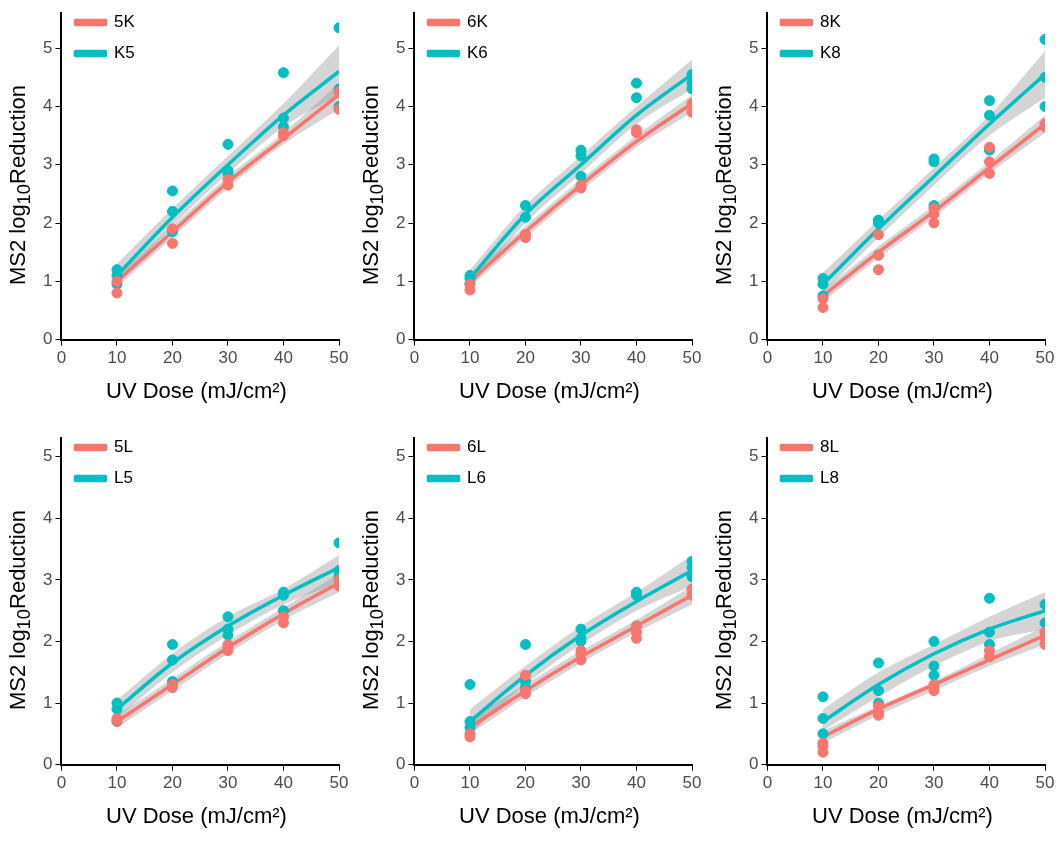  Describe the element at coordinates (829, 447) in the screenshot. I see `legend-label: 8L` at that location.